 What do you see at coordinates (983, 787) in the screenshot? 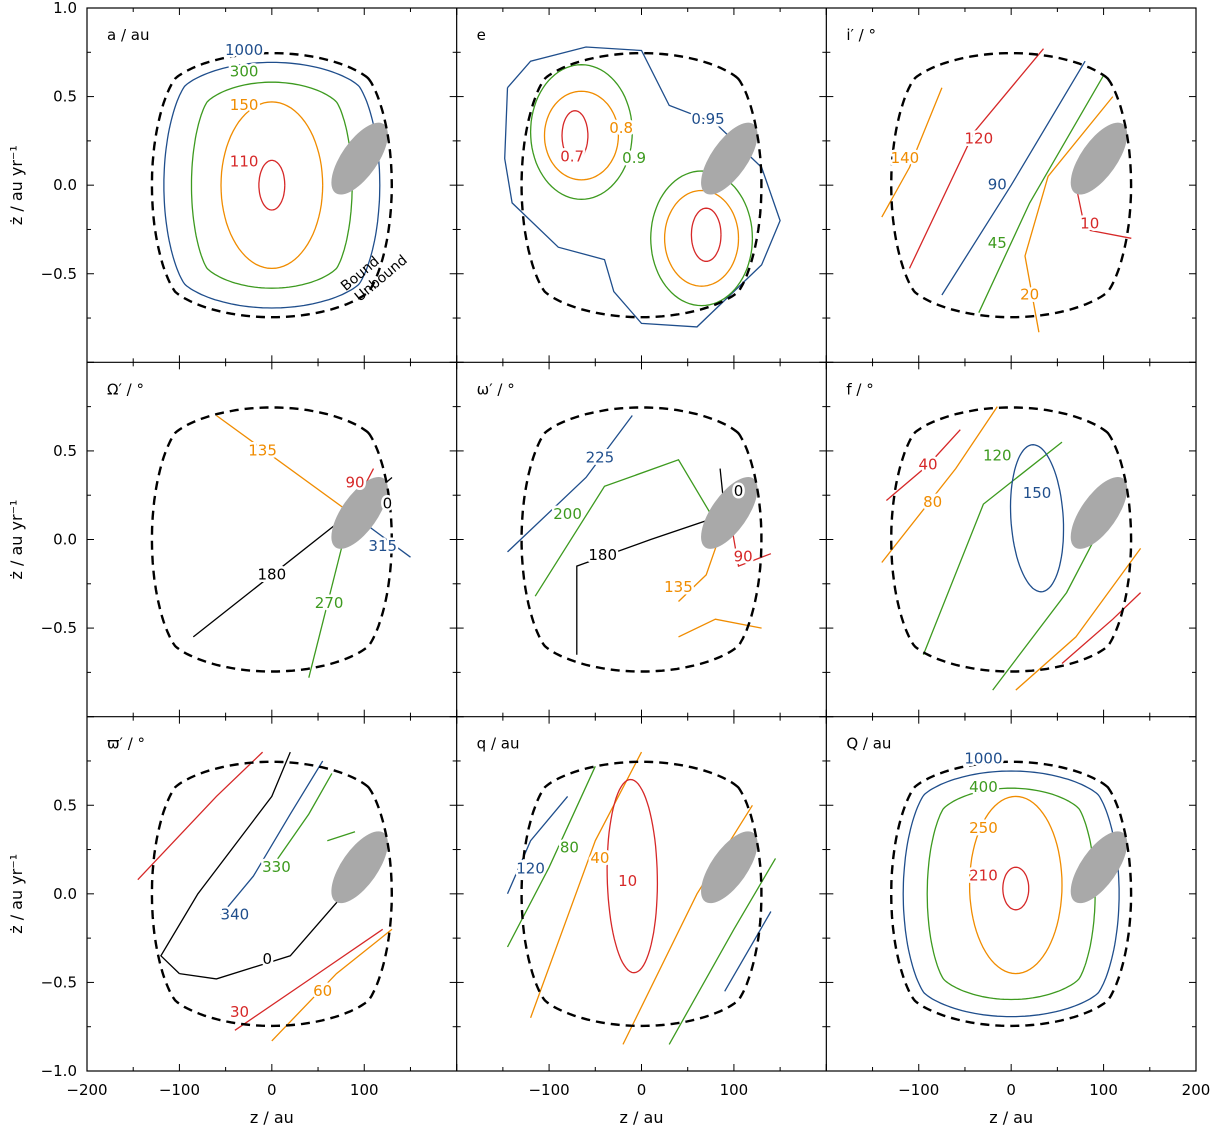
I see `contour-label: 400` at bounding box center [983, 787].